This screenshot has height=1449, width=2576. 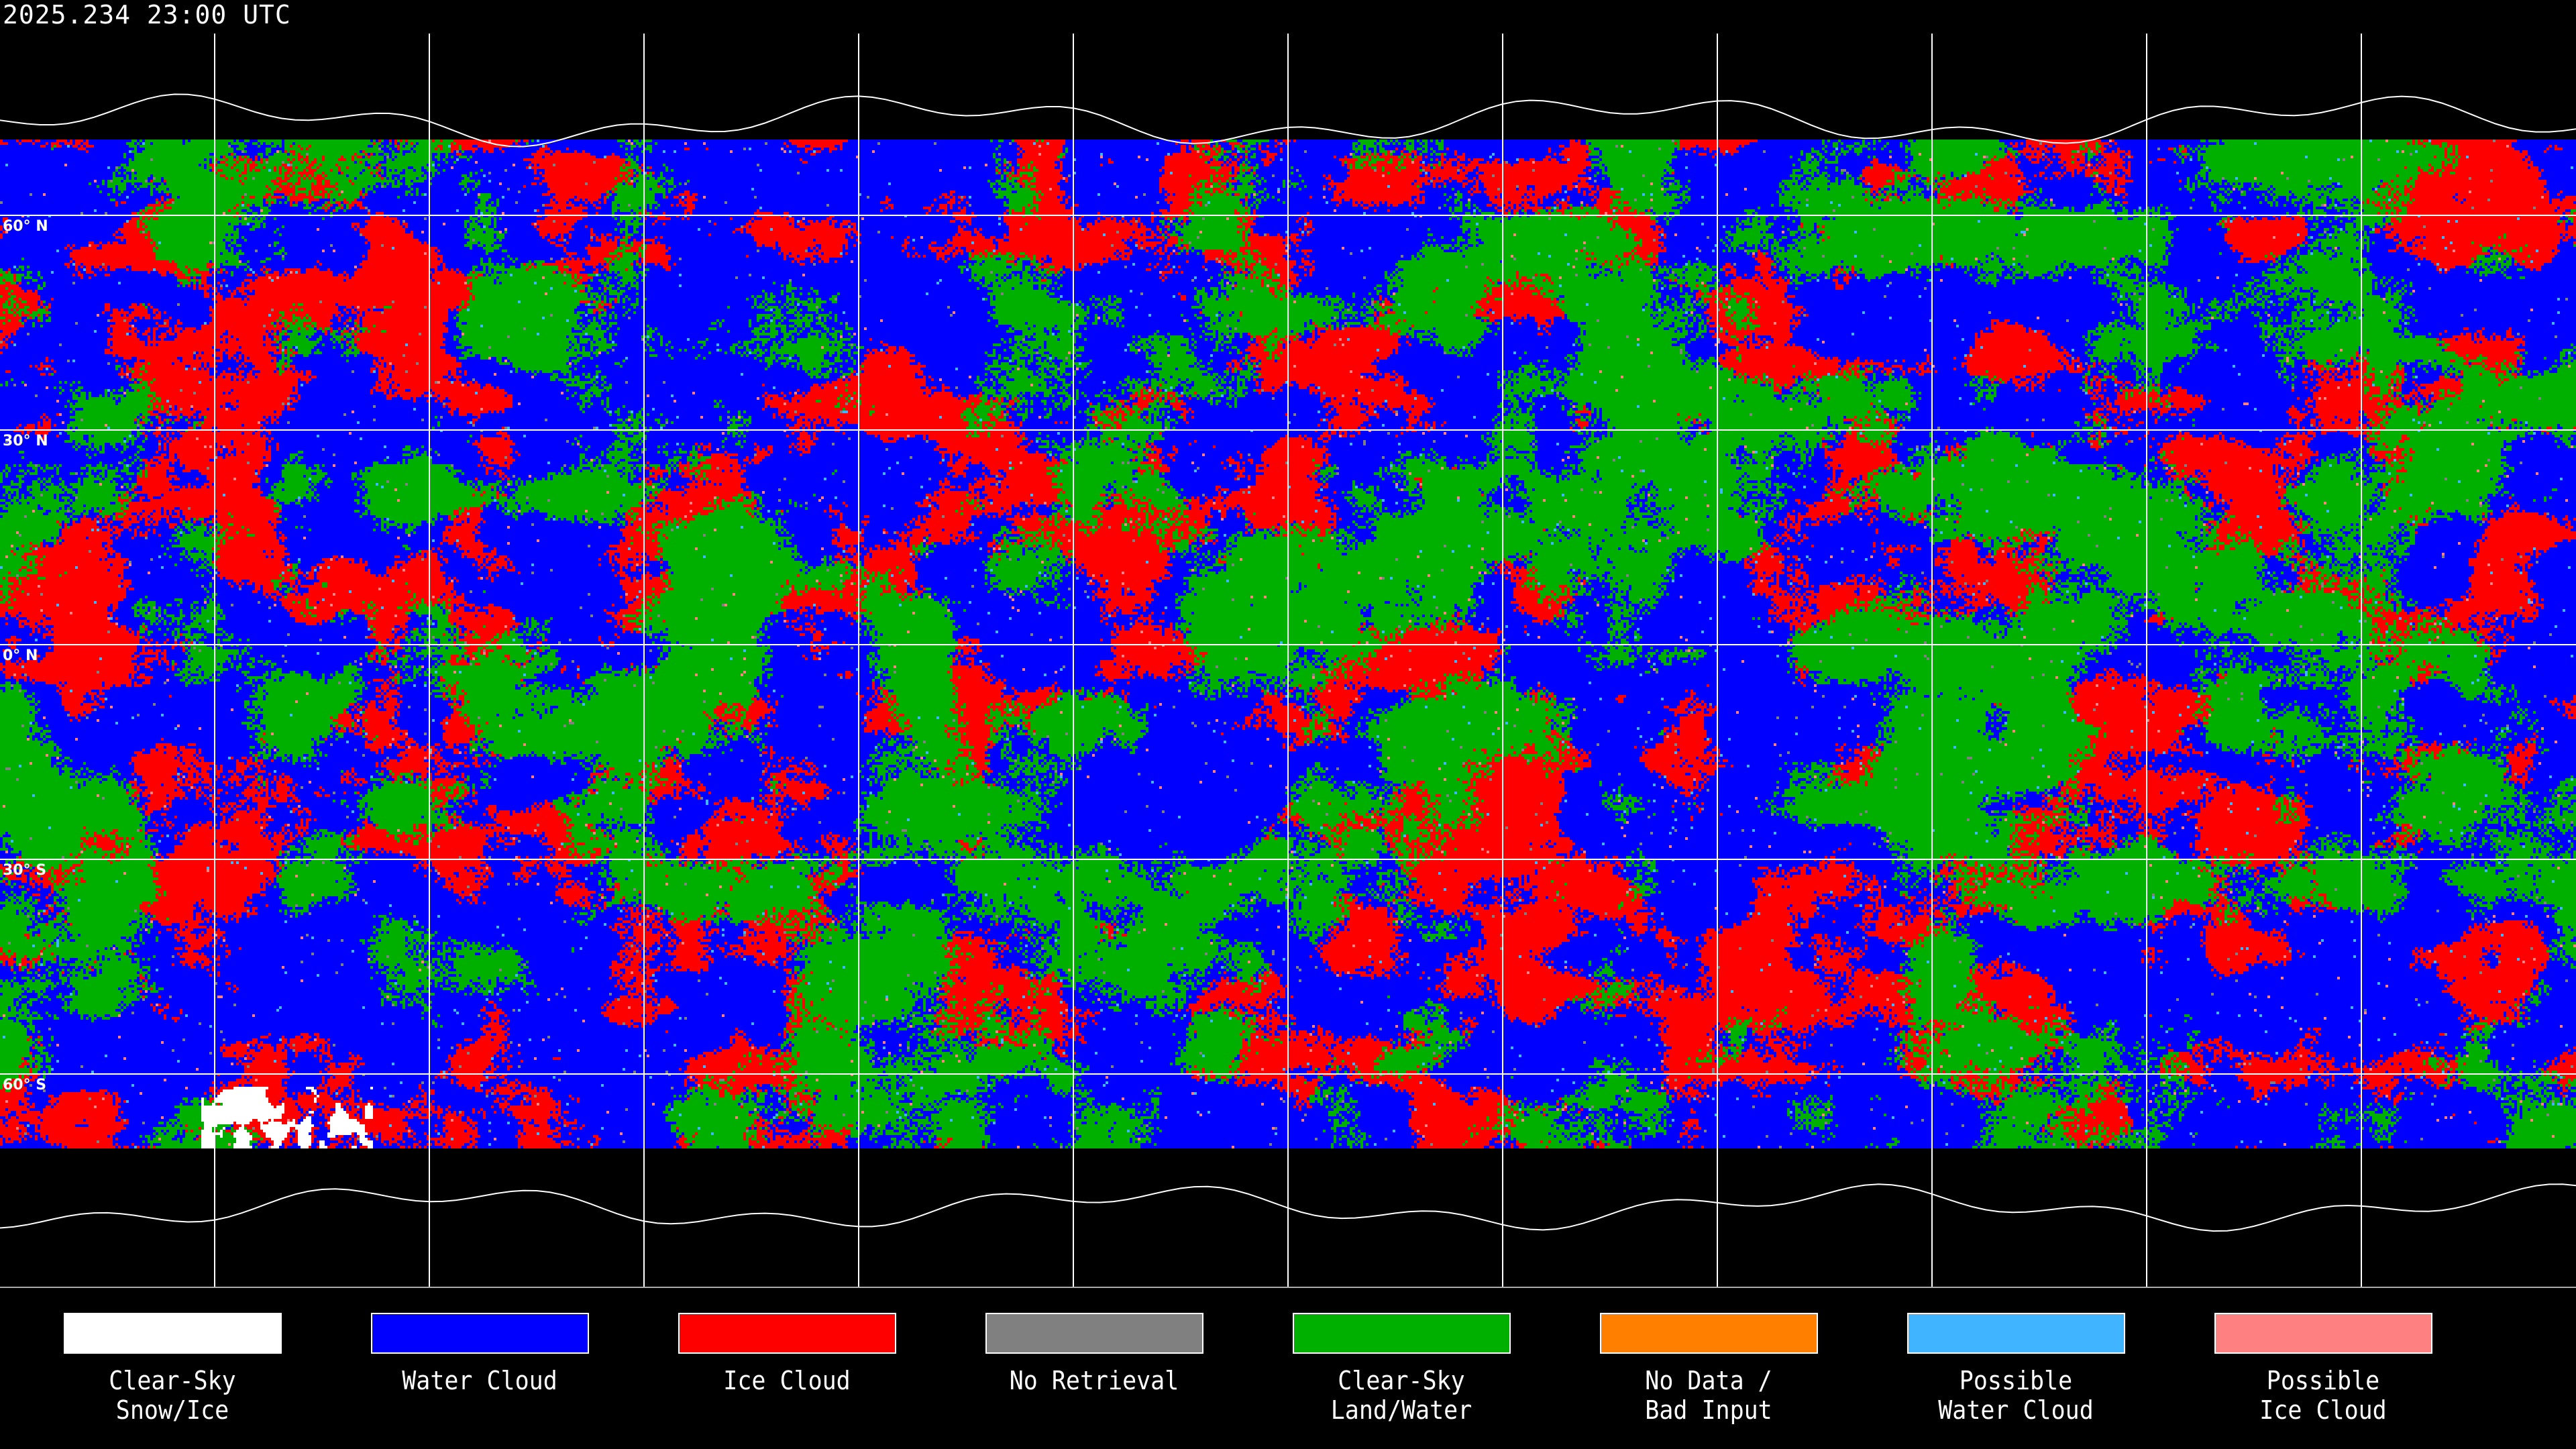 I want to click on map-border, so click(x=1288, y=1287).